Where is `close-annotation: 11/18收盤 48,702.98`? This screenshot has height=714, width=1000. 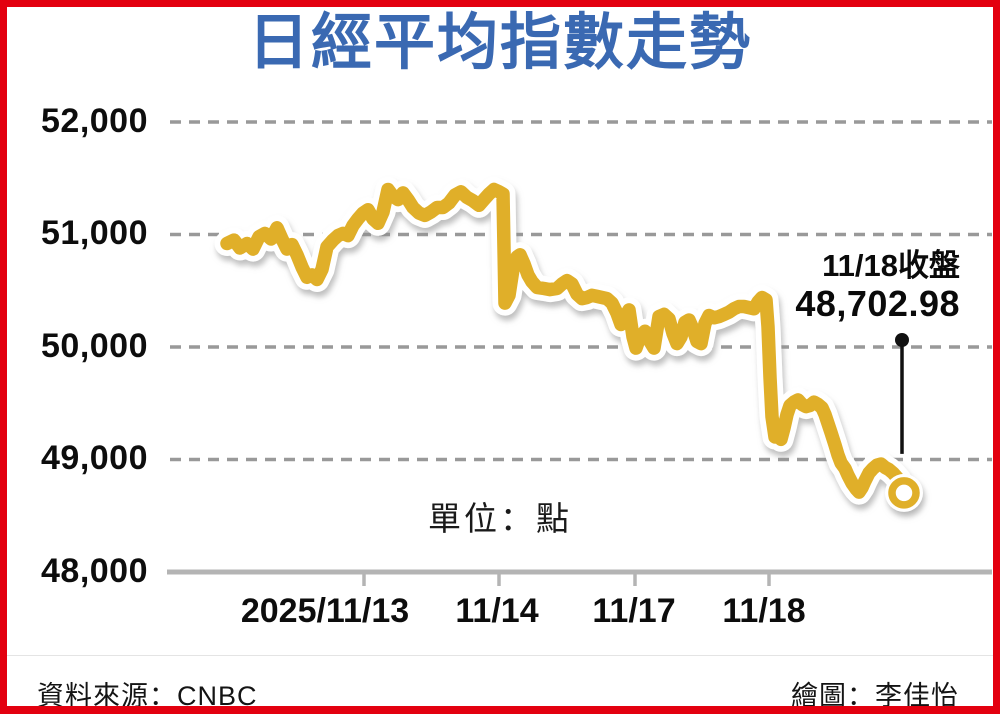
close-annotation: 11/18收盤 48,702.98 is located at coordinates (877, 286).